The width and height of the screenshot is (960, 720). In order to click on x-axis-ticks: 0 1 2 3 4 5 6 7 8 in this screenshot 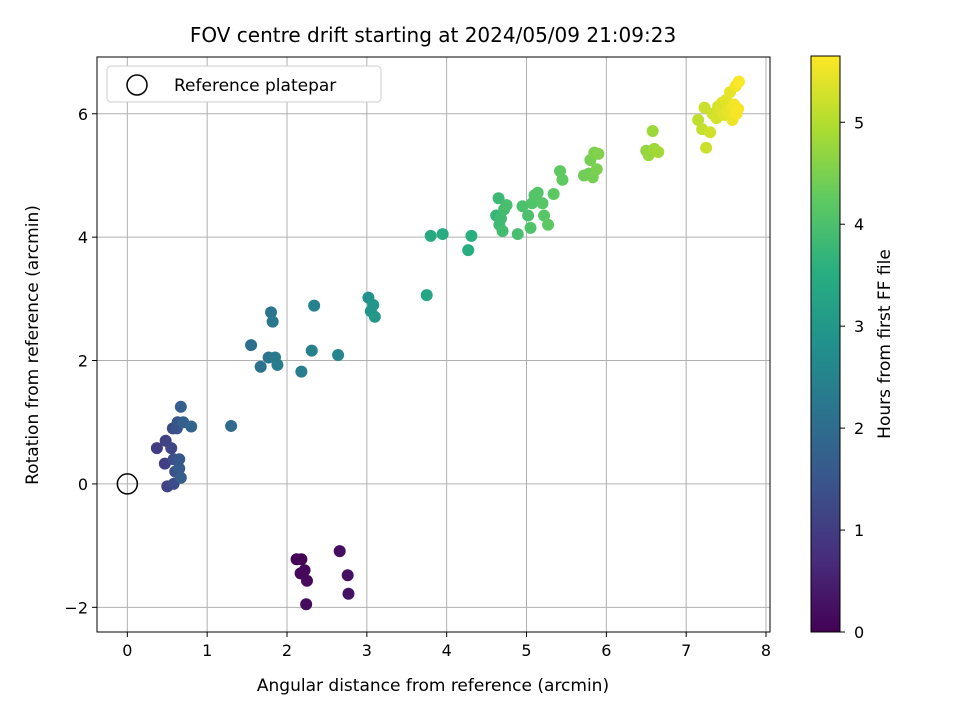, I will do `click(446, 646)`.